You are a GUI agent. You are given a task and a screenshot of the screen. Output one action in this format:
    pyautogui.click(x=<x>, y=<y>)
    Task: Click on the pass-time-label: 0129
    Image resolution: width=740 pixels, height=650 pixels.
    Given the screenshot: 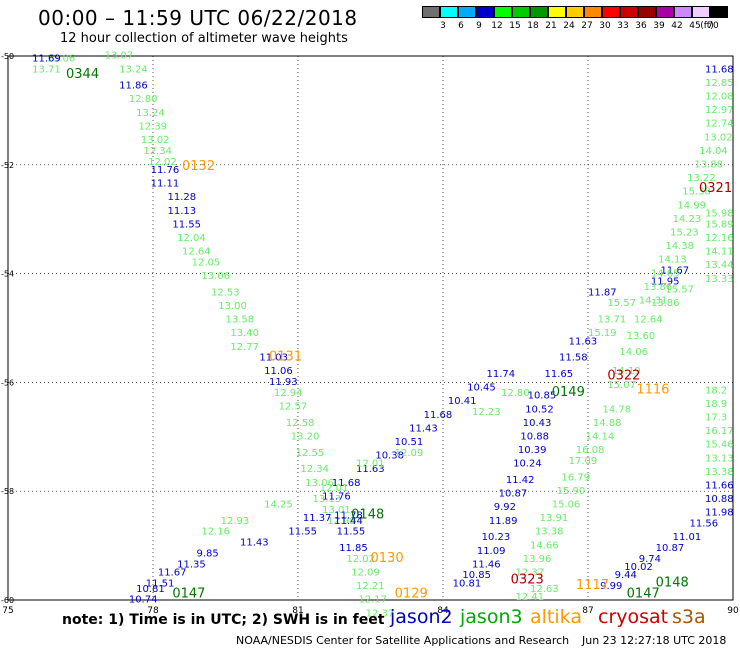 What is the action you would take?
    pyautogui.click(x=411, y=593)
    